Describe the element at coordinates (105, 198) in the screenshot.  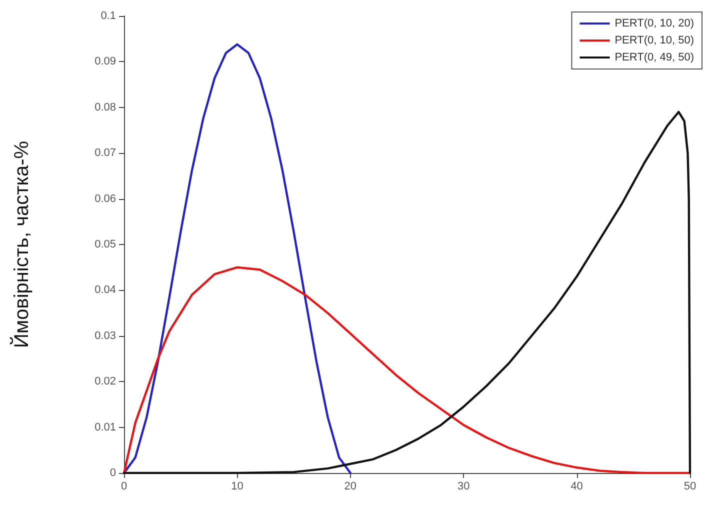
I see `y-tick-label: 0.06` at that location.